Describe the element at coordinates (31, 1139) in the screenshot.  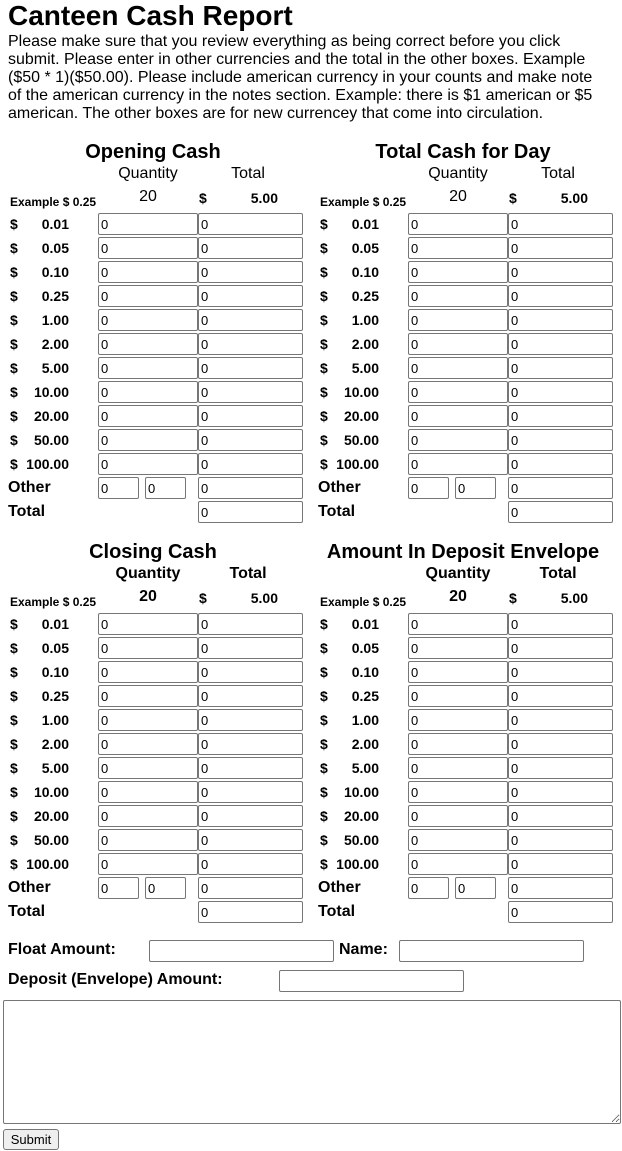
I see `submit-button: Submit` at that location.